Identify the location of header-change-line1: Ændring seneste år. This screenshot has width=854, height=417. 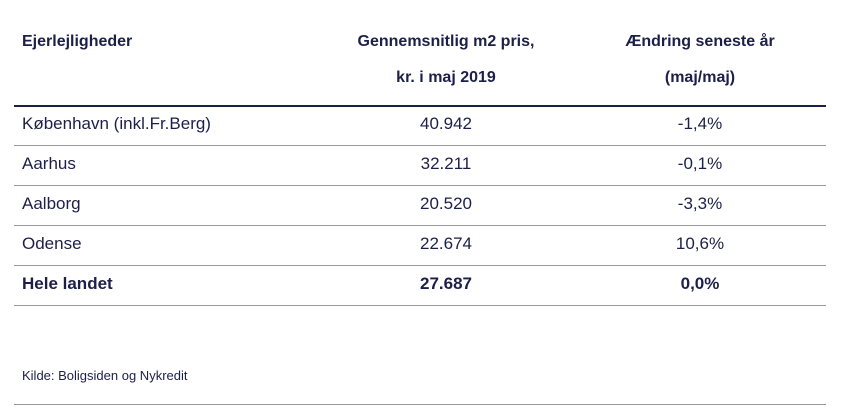
(700, 41).